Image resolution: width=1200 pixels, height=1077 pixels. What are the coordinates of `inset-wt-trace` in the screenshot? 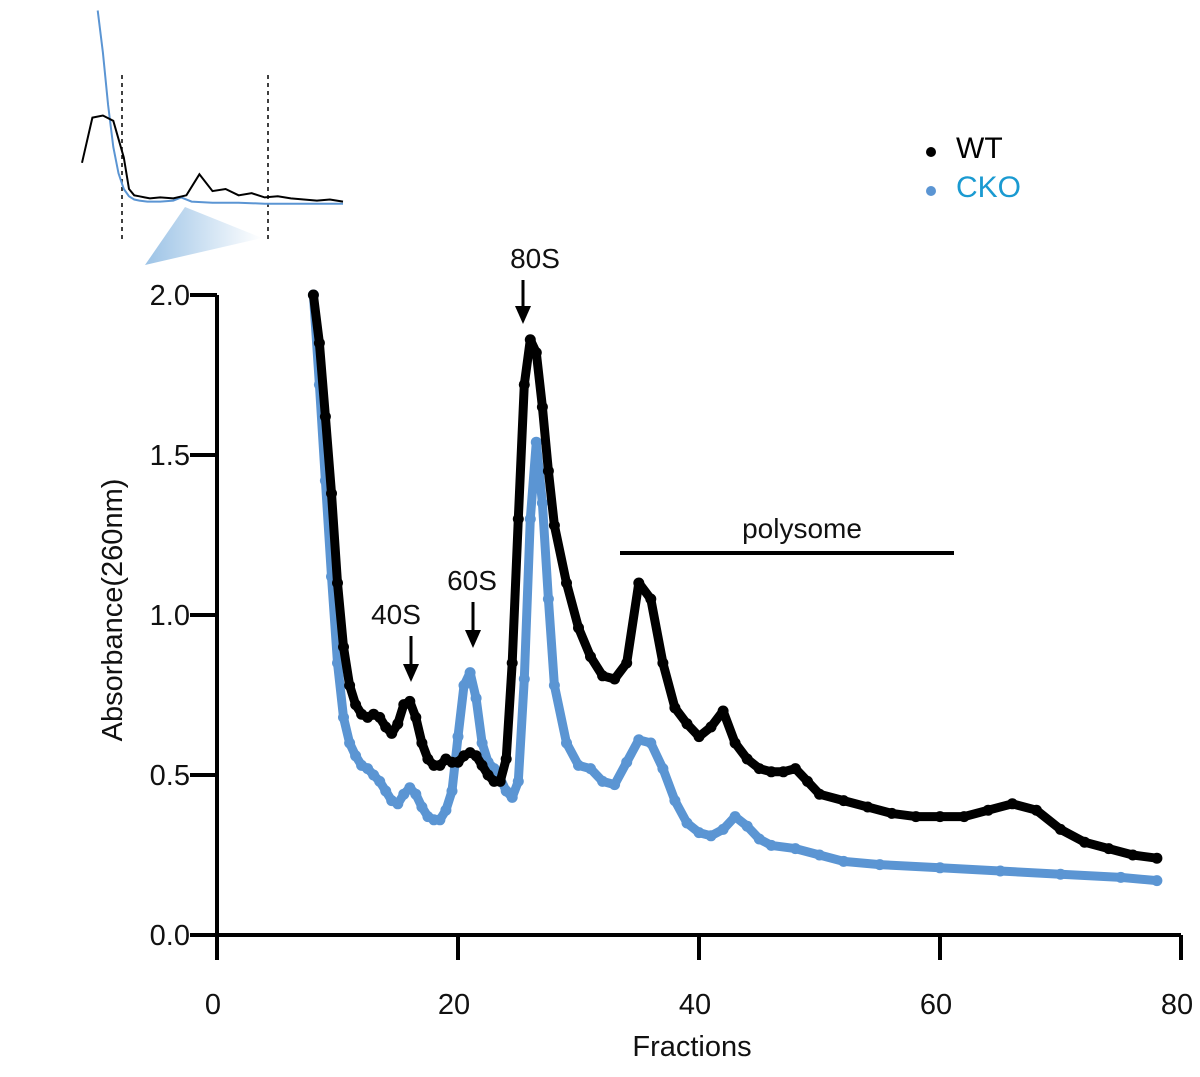 It's located at (212, 158).